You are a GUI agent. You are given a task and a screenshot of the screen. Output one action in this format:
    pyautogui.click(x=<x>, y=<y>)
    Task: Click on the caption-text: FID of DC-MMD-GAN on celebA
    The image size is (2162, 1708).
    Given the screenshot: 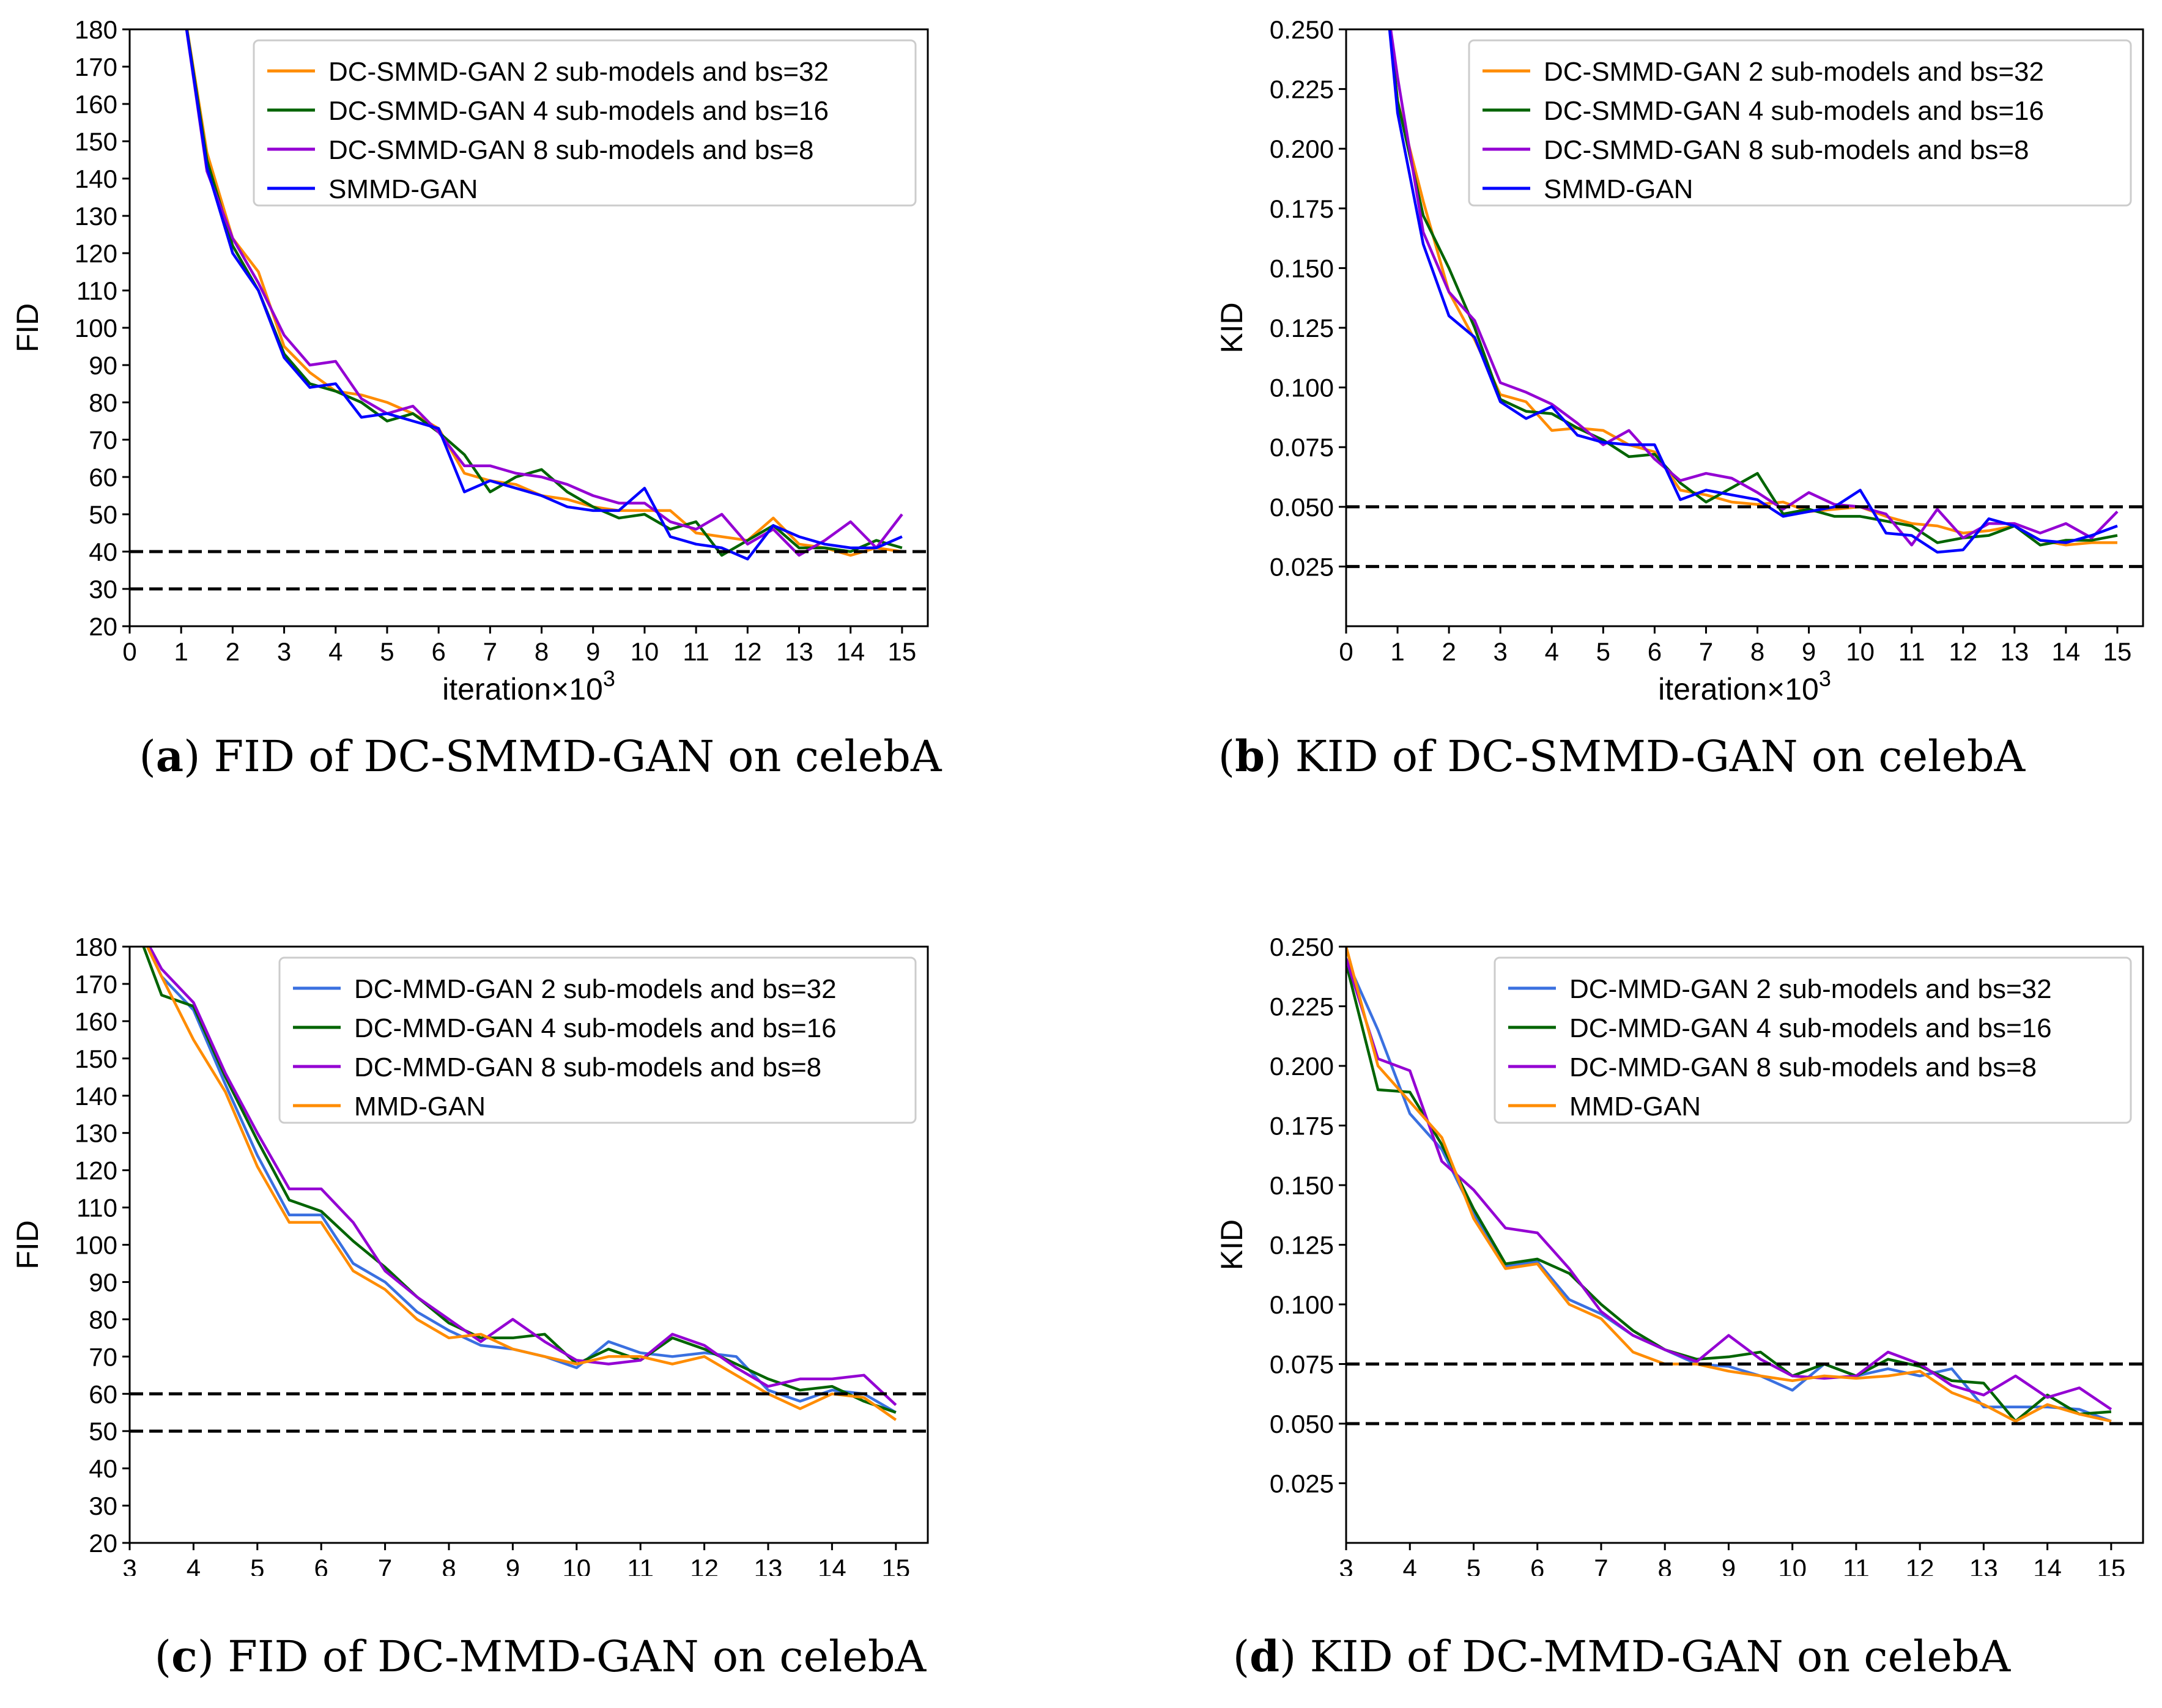 What is the action you would take?
    pyautogui.click(x=577, y=1657)
    